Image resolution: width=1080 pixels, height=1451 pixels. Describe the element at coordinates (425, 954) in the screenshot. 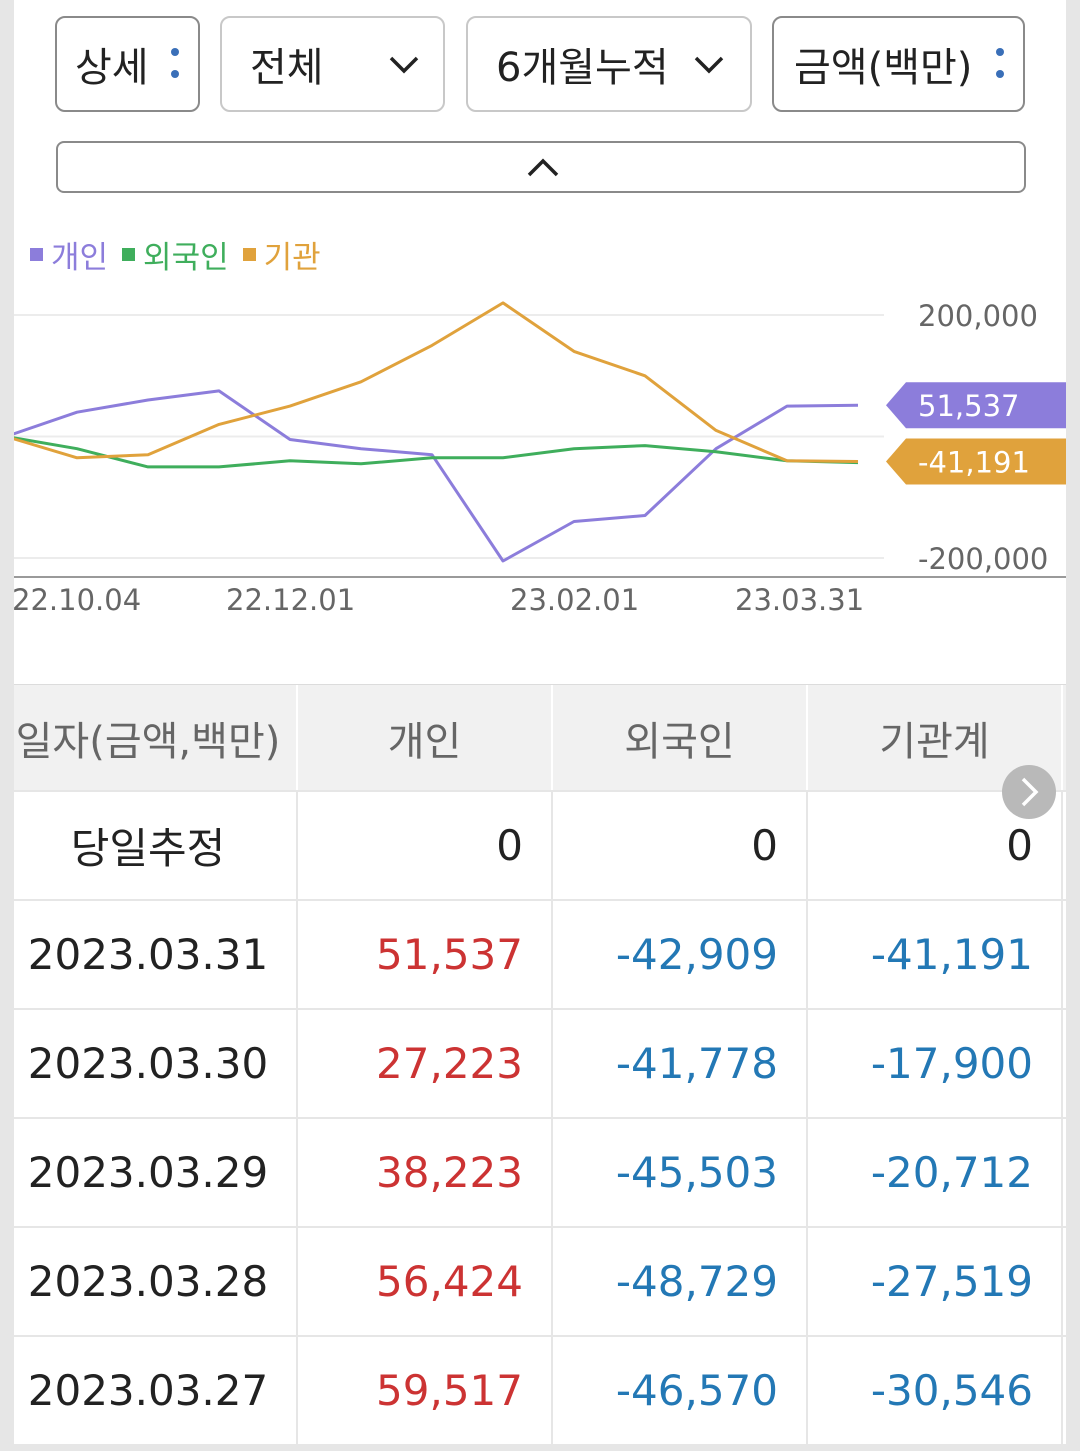

I see `row-individual: 51,537` at that location.